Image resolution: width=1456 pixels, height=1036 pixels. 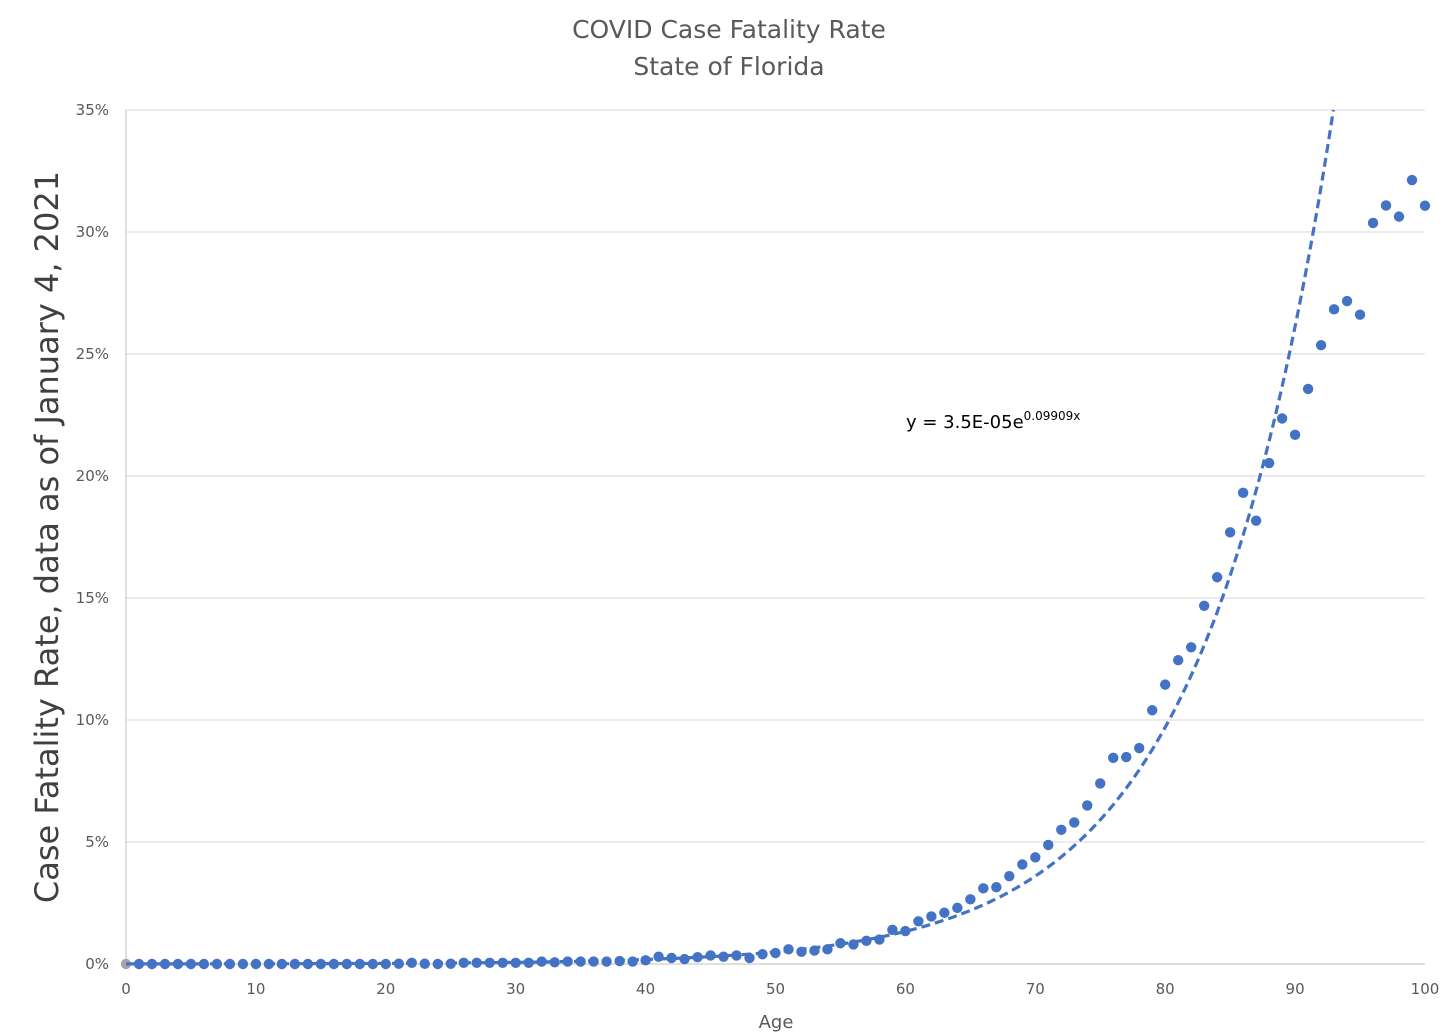 I want to click on trendline-equation-exponent: 0.09909x, so click(x=1052, y=416).